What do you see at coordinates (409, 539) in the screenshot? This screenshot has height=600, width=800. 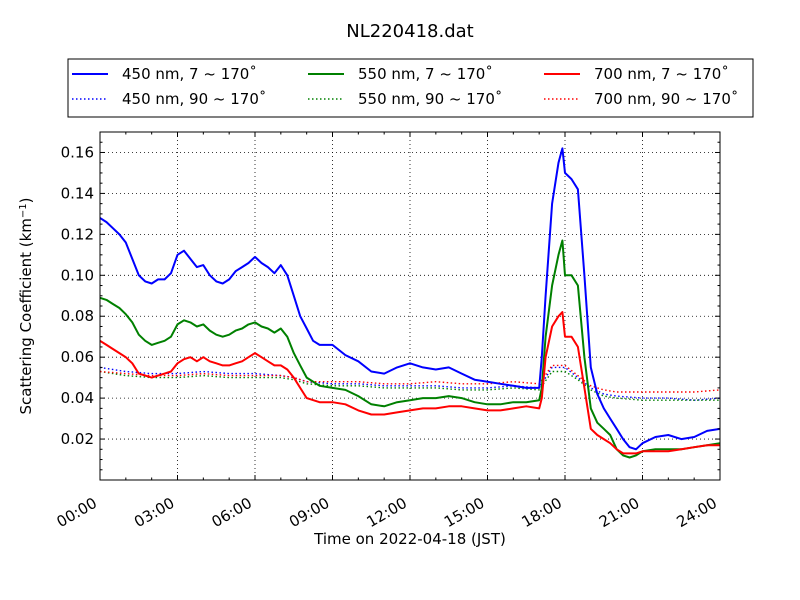 I see `x-axis-label: Time on 2022-04-18 (JST)` at bounding box center [409, 539].